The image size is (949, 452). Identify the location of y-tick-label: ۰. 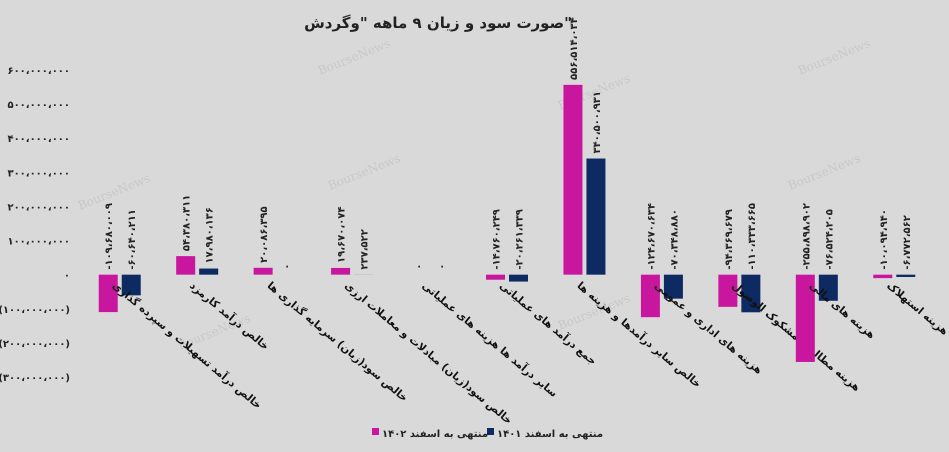
(67, 276).